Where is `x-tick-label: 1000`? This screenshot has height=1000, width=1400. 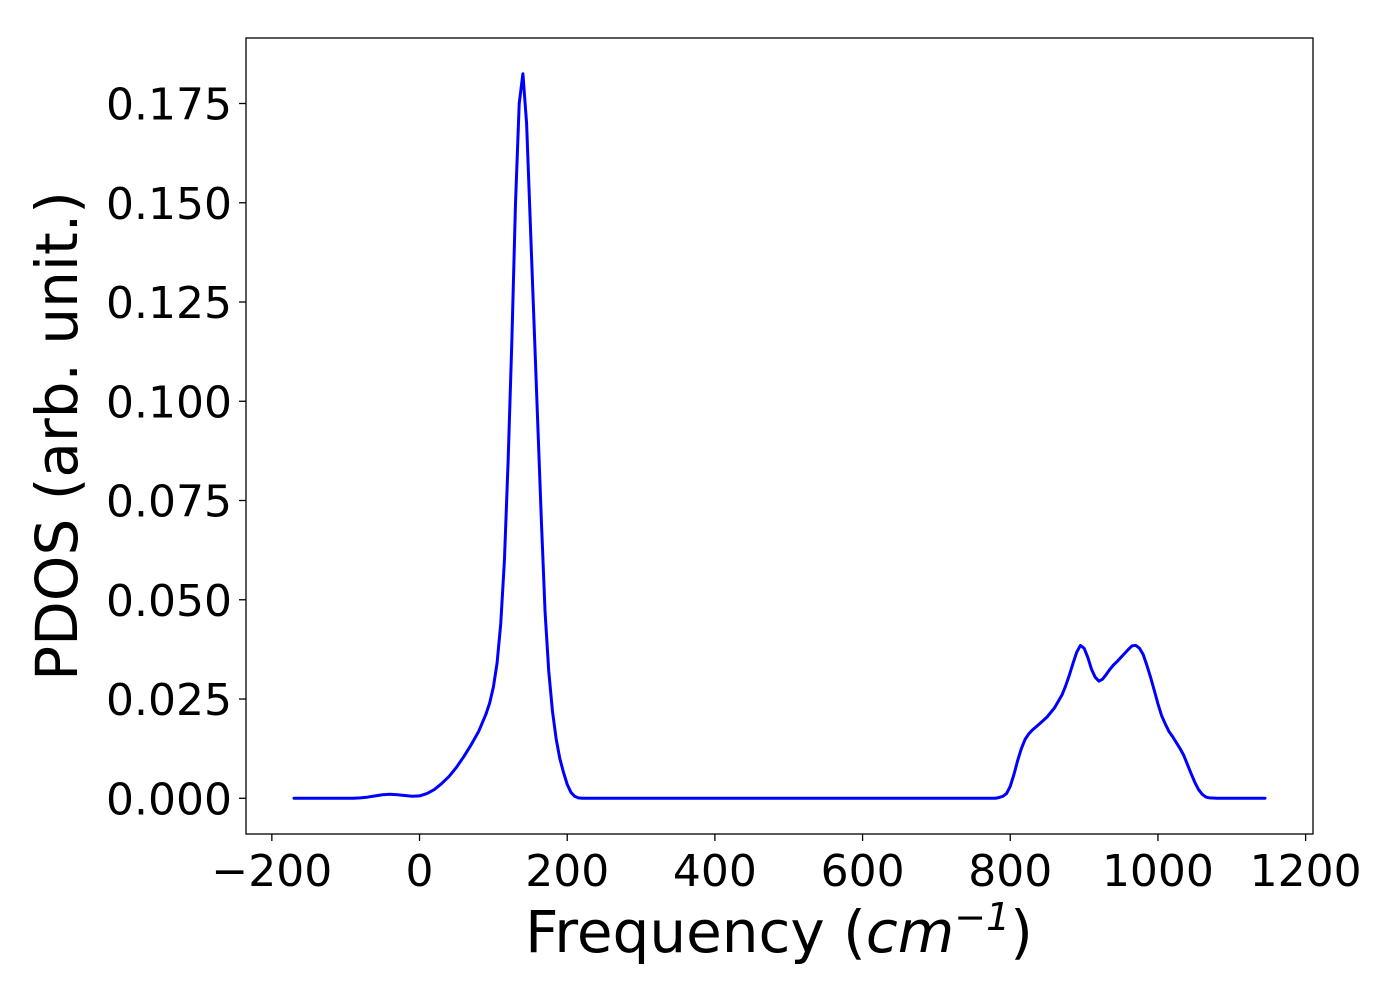 x-tick-label: 1000 is located at coordinates (1158, 871).